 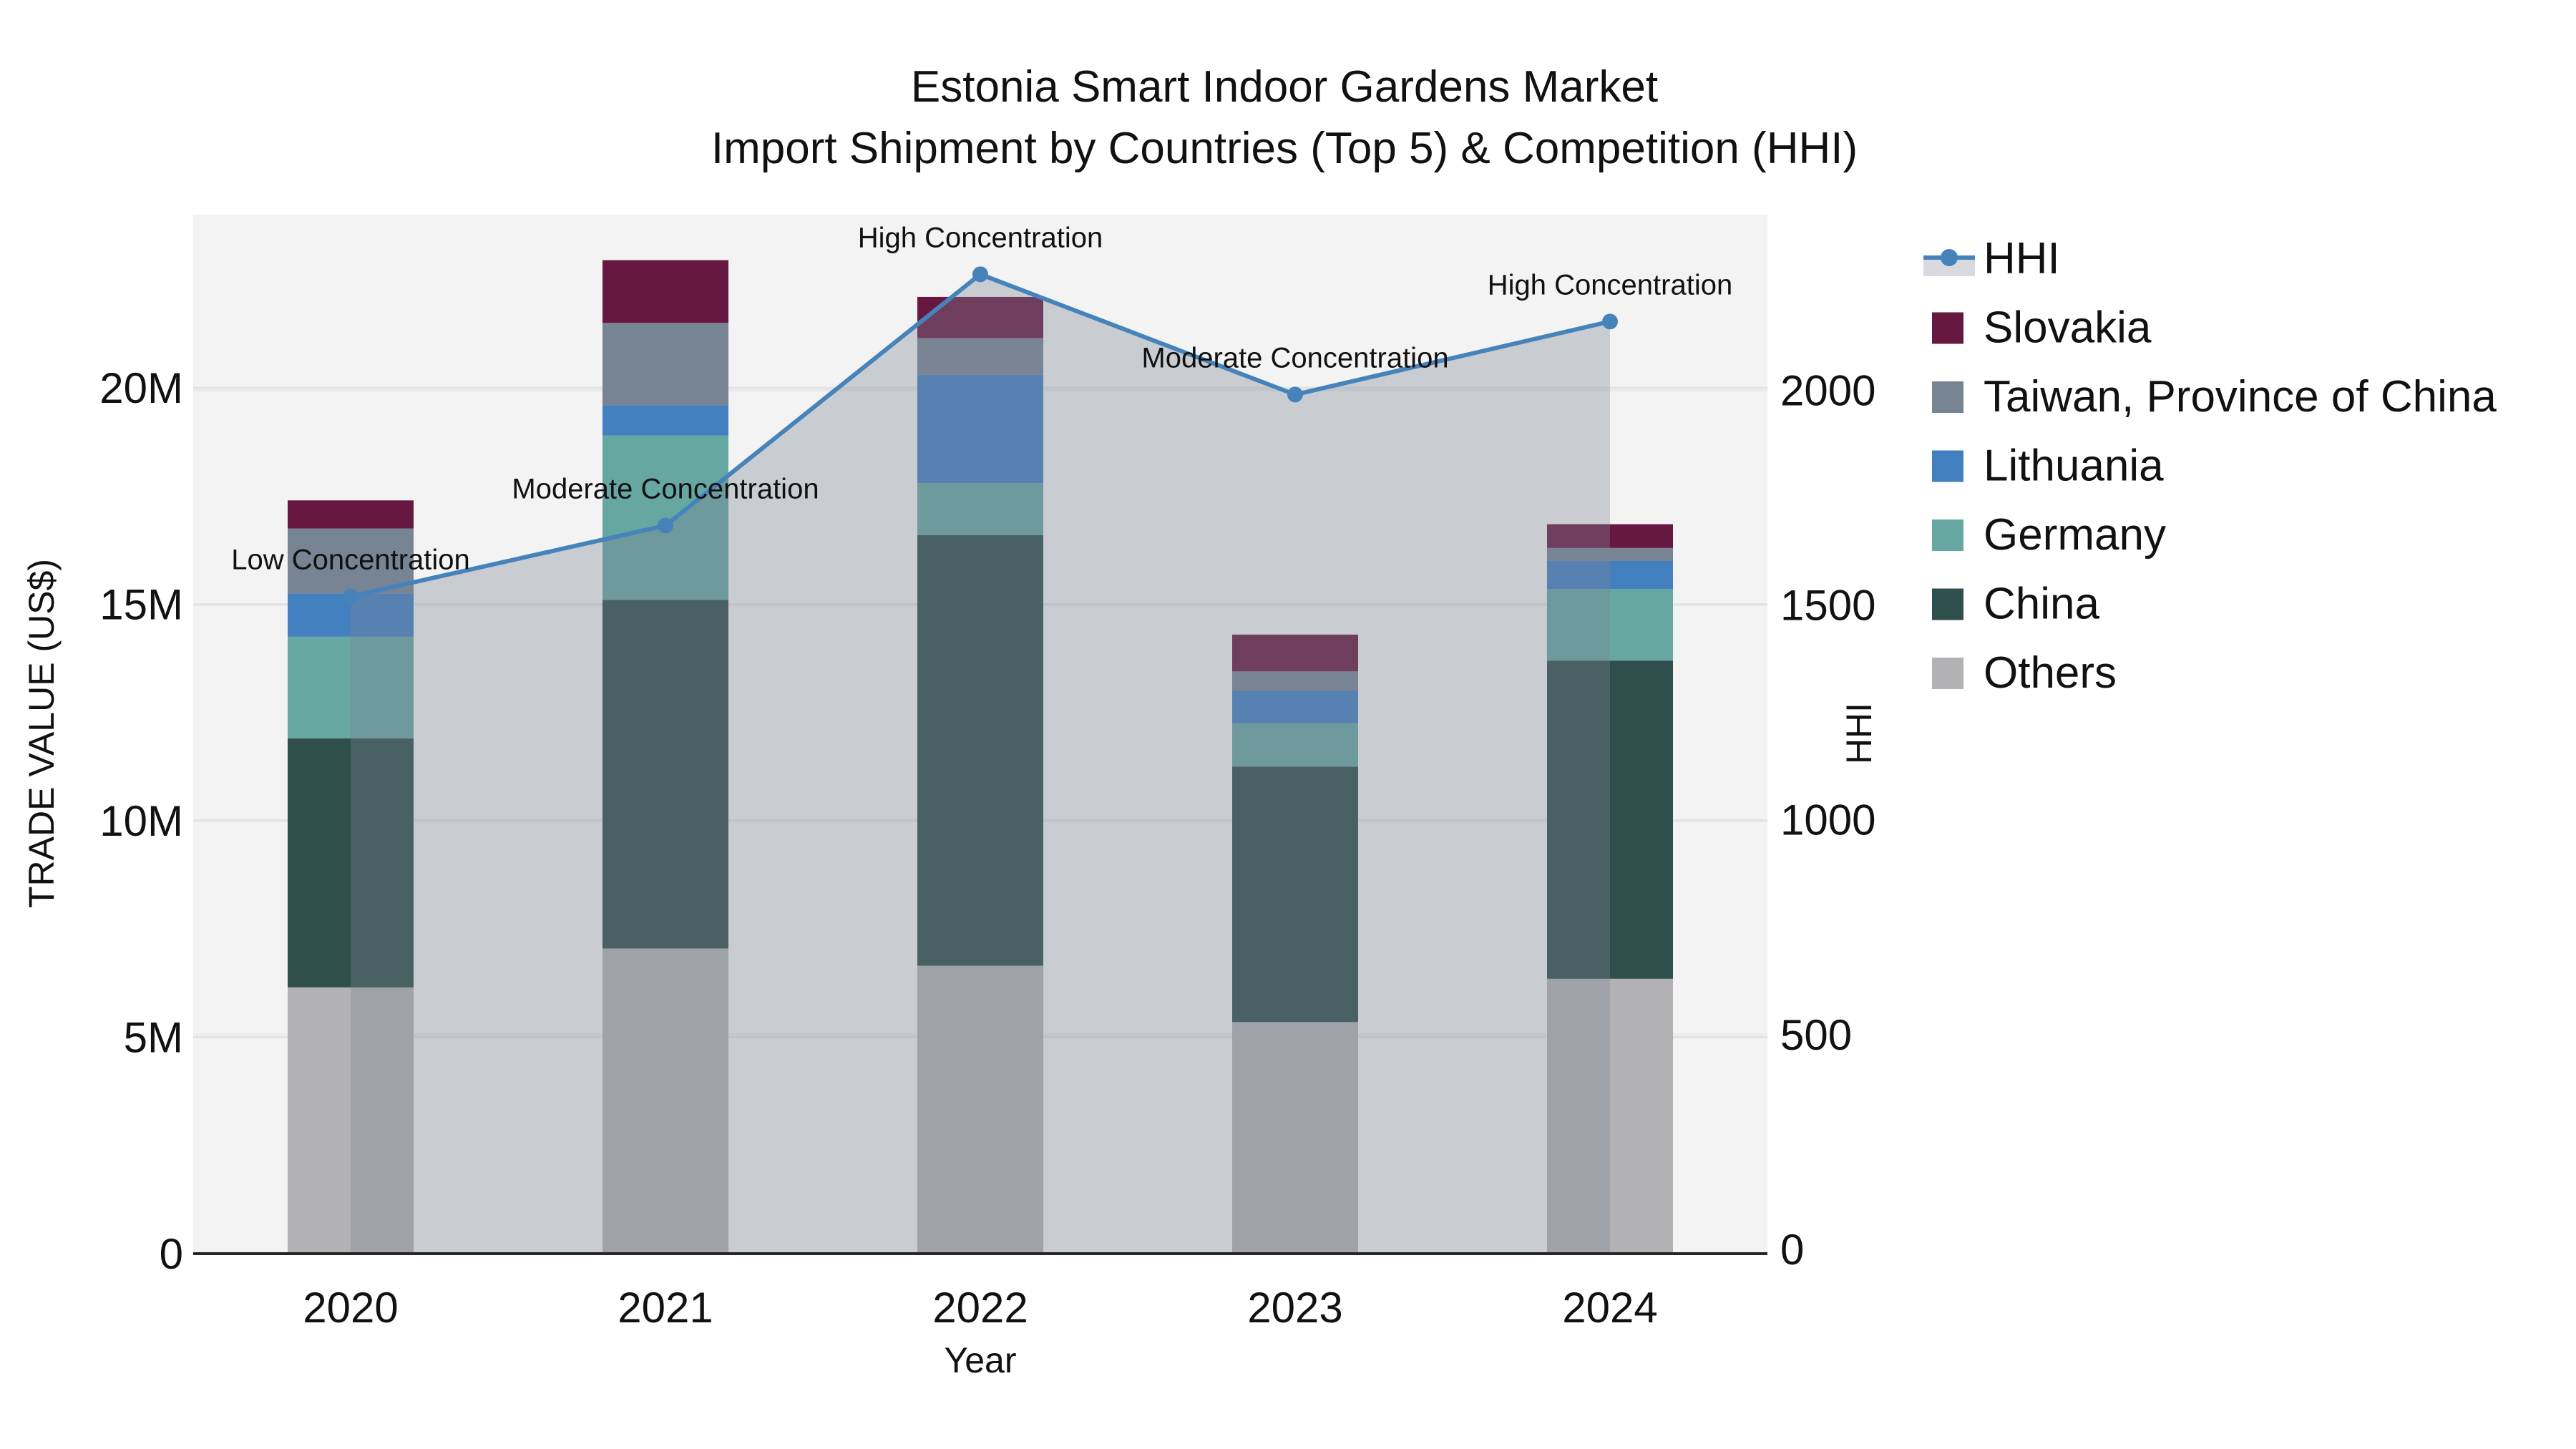 I want to click on legend-item-lithuania: Lithuania, so click(x=2048, y=466).